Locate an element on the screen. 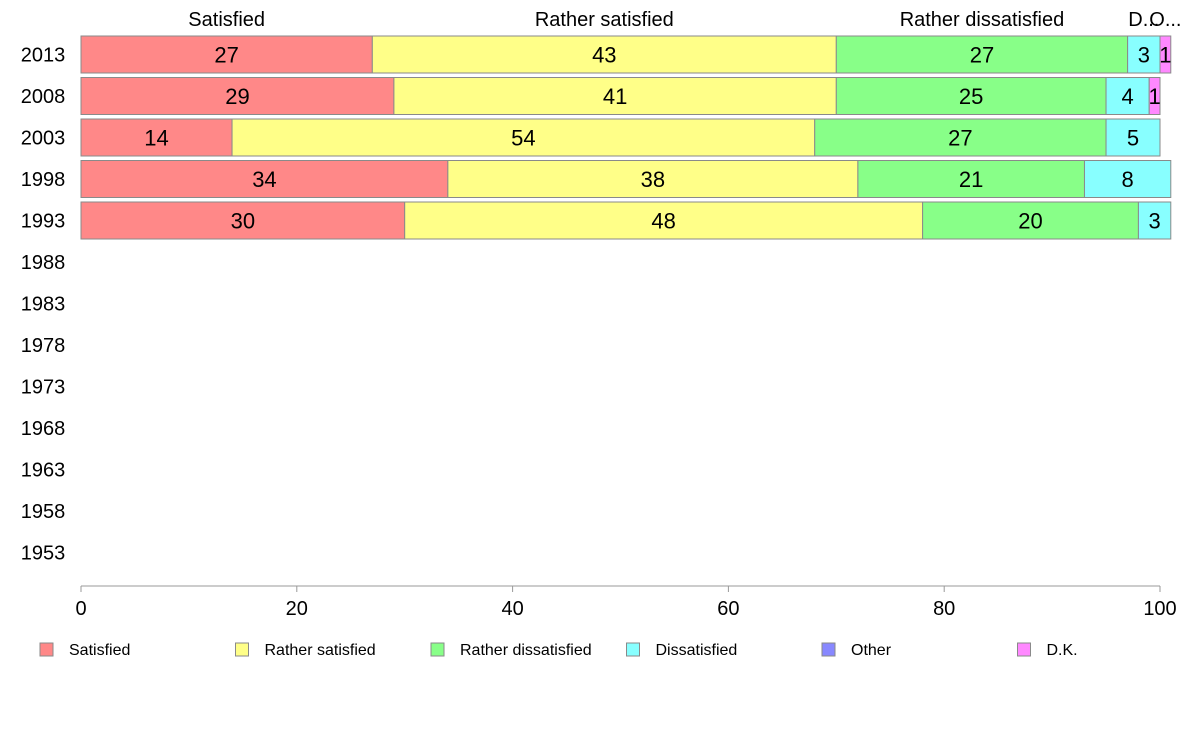  category-label-1993: 1993 is located at coordinates (43, 222).